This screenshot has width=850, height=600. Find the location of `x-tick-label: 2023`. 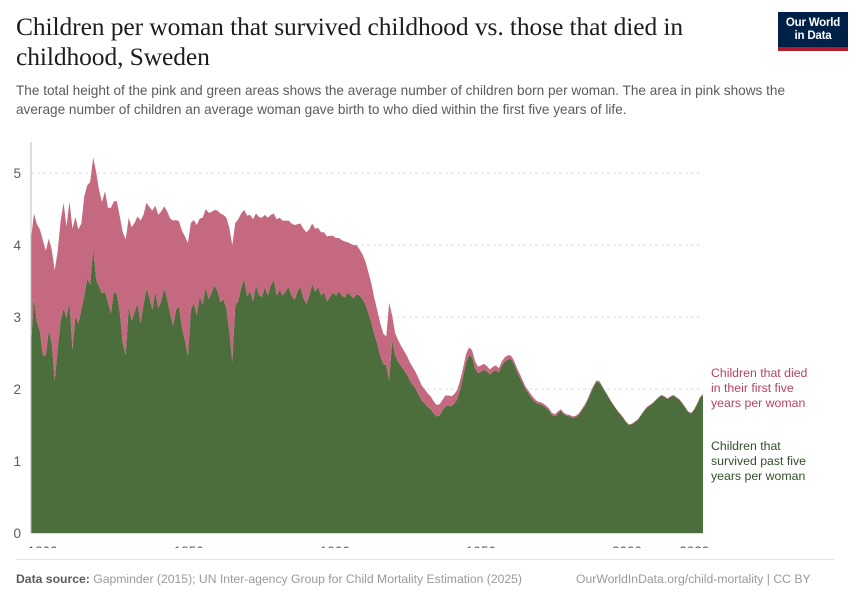

x-tick-label: 2023 is located at coordinates (694, 546).